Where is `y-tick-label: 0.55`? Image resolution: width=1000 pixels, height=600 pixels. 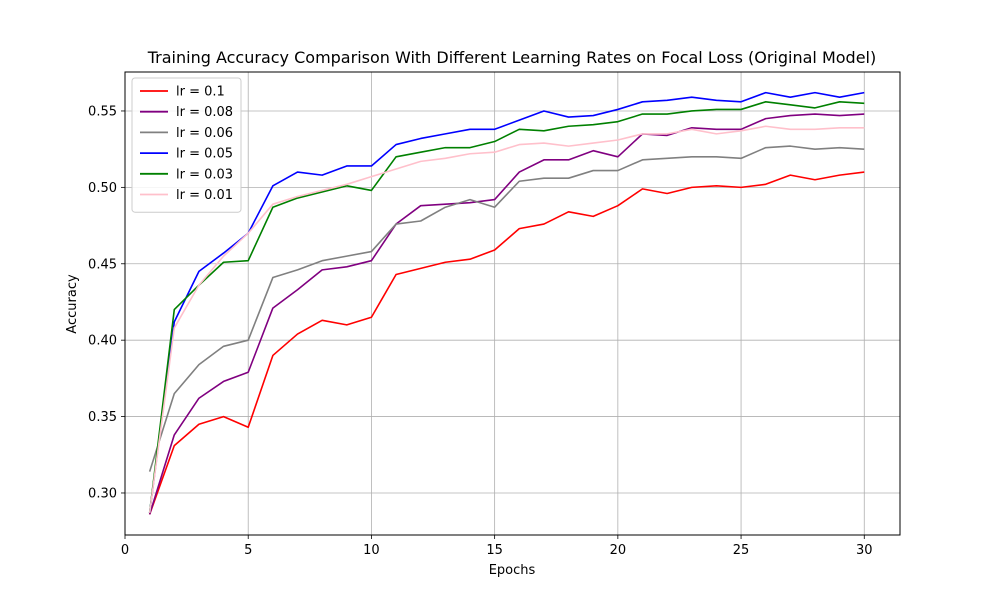
y-tick-label: 0.55 is located at coordinates (102, 111).